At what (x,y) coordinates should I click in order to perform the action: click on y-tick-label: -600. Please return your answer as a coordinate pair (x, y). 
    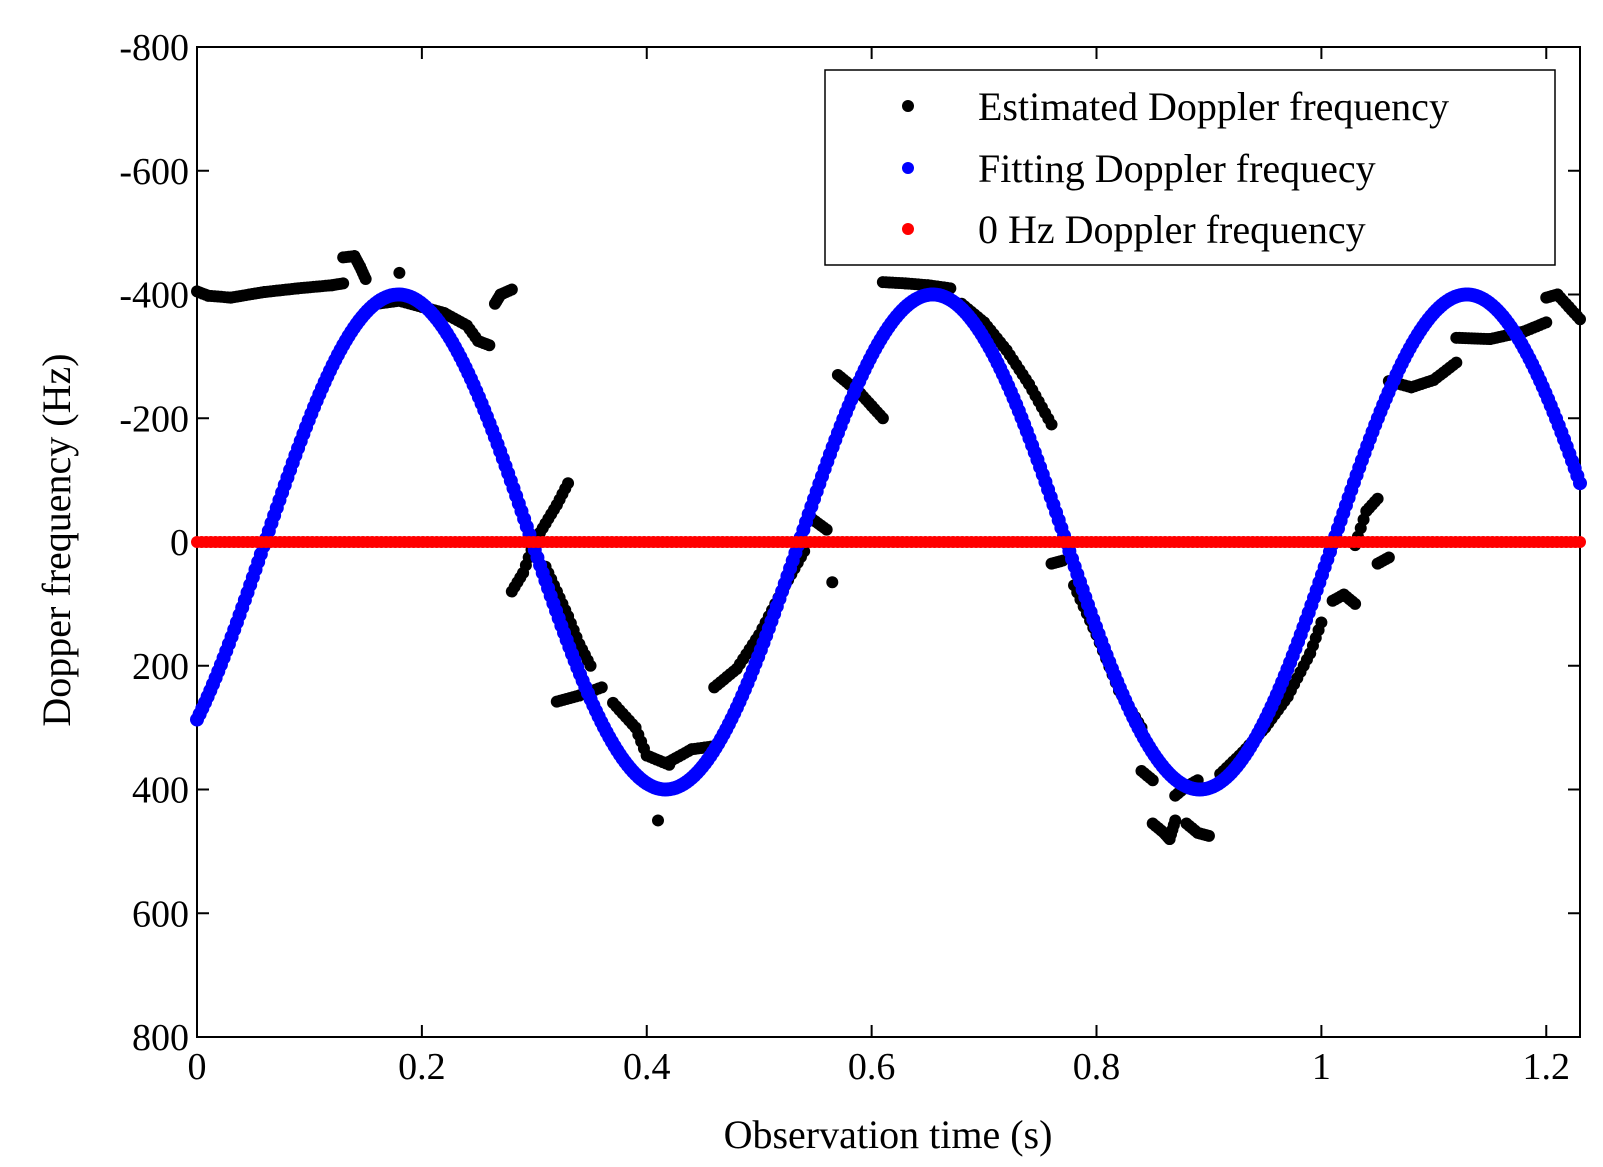
    Looking at the image, I should click on (154, 172).